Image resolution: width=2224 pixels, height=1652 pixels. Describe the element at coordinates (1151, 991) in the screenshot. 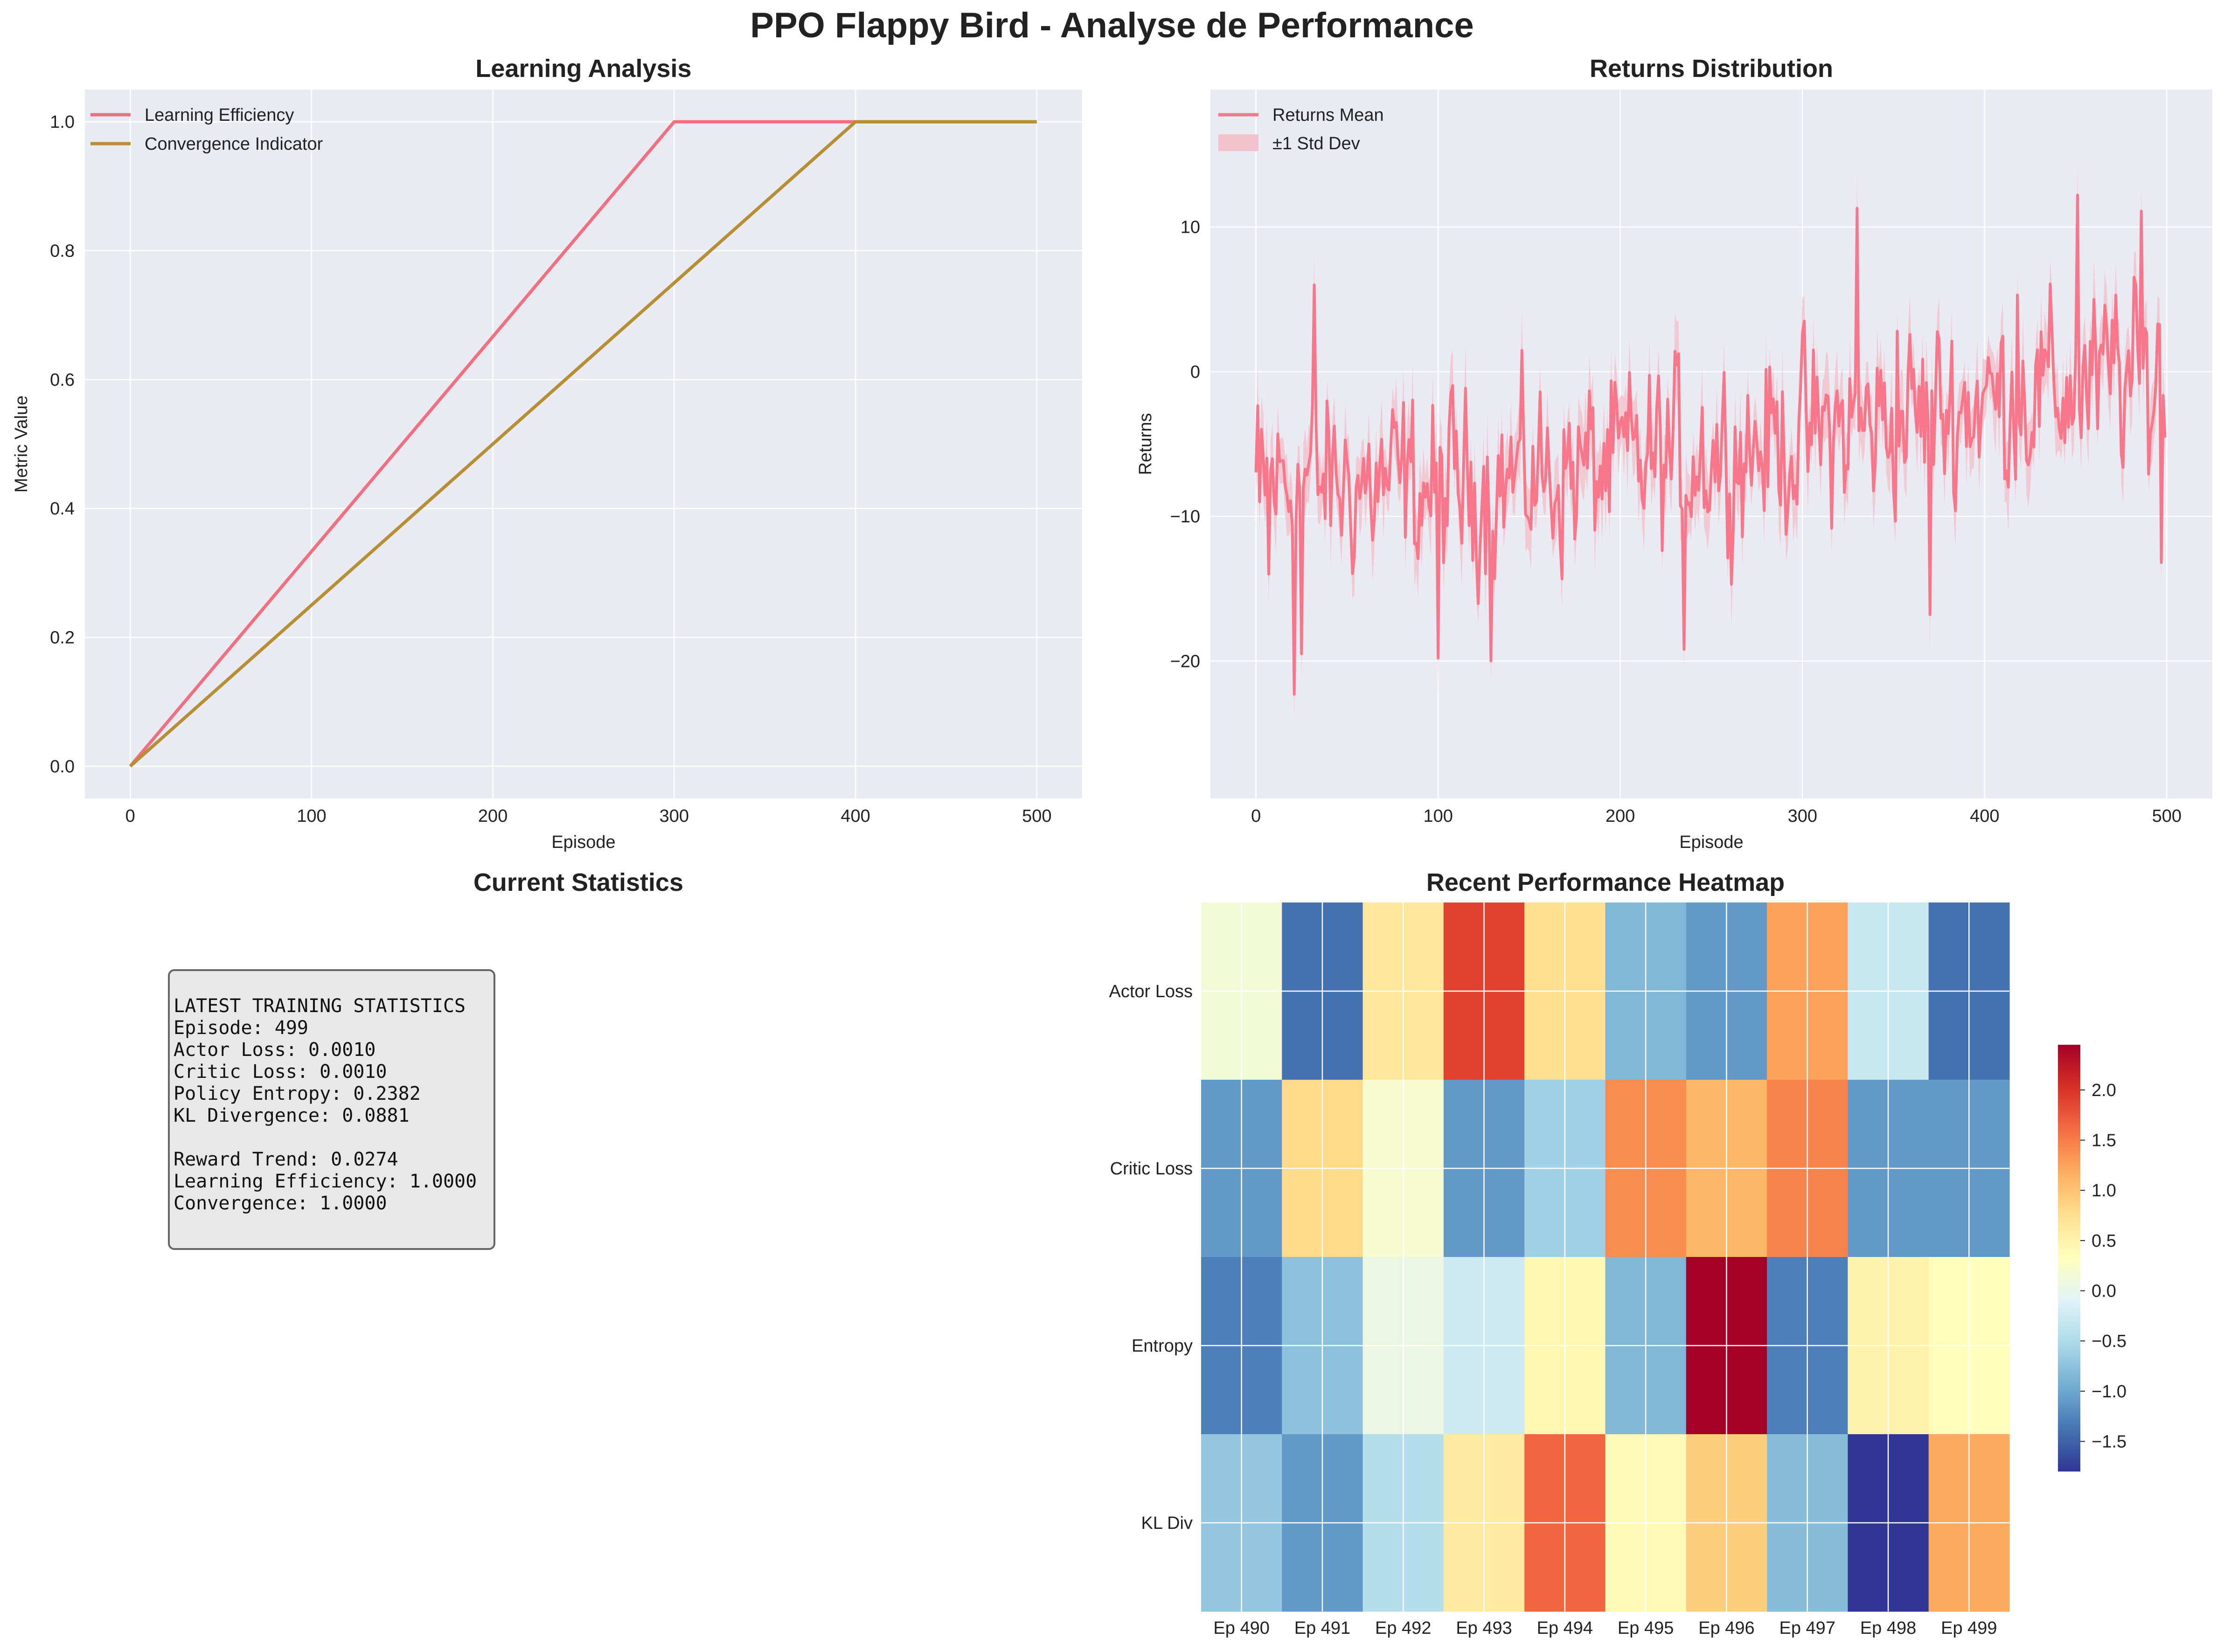

I see `heatmap-row-label: Actor Loss` at that location.